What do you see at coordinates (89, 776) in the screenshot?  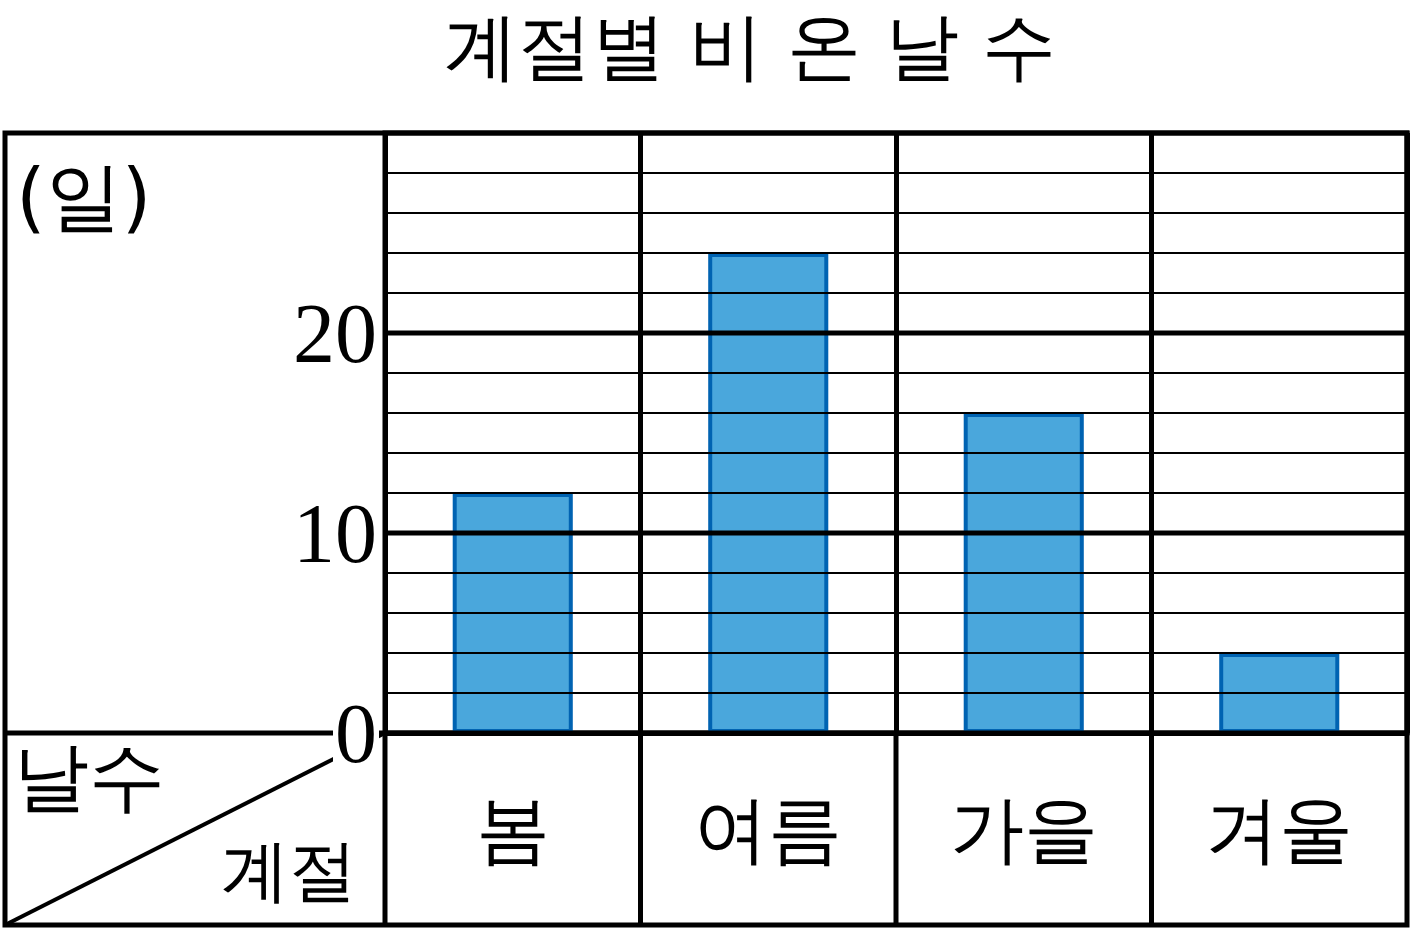 I see `y-axis-title: 날수` at bounding box center [89, 776].